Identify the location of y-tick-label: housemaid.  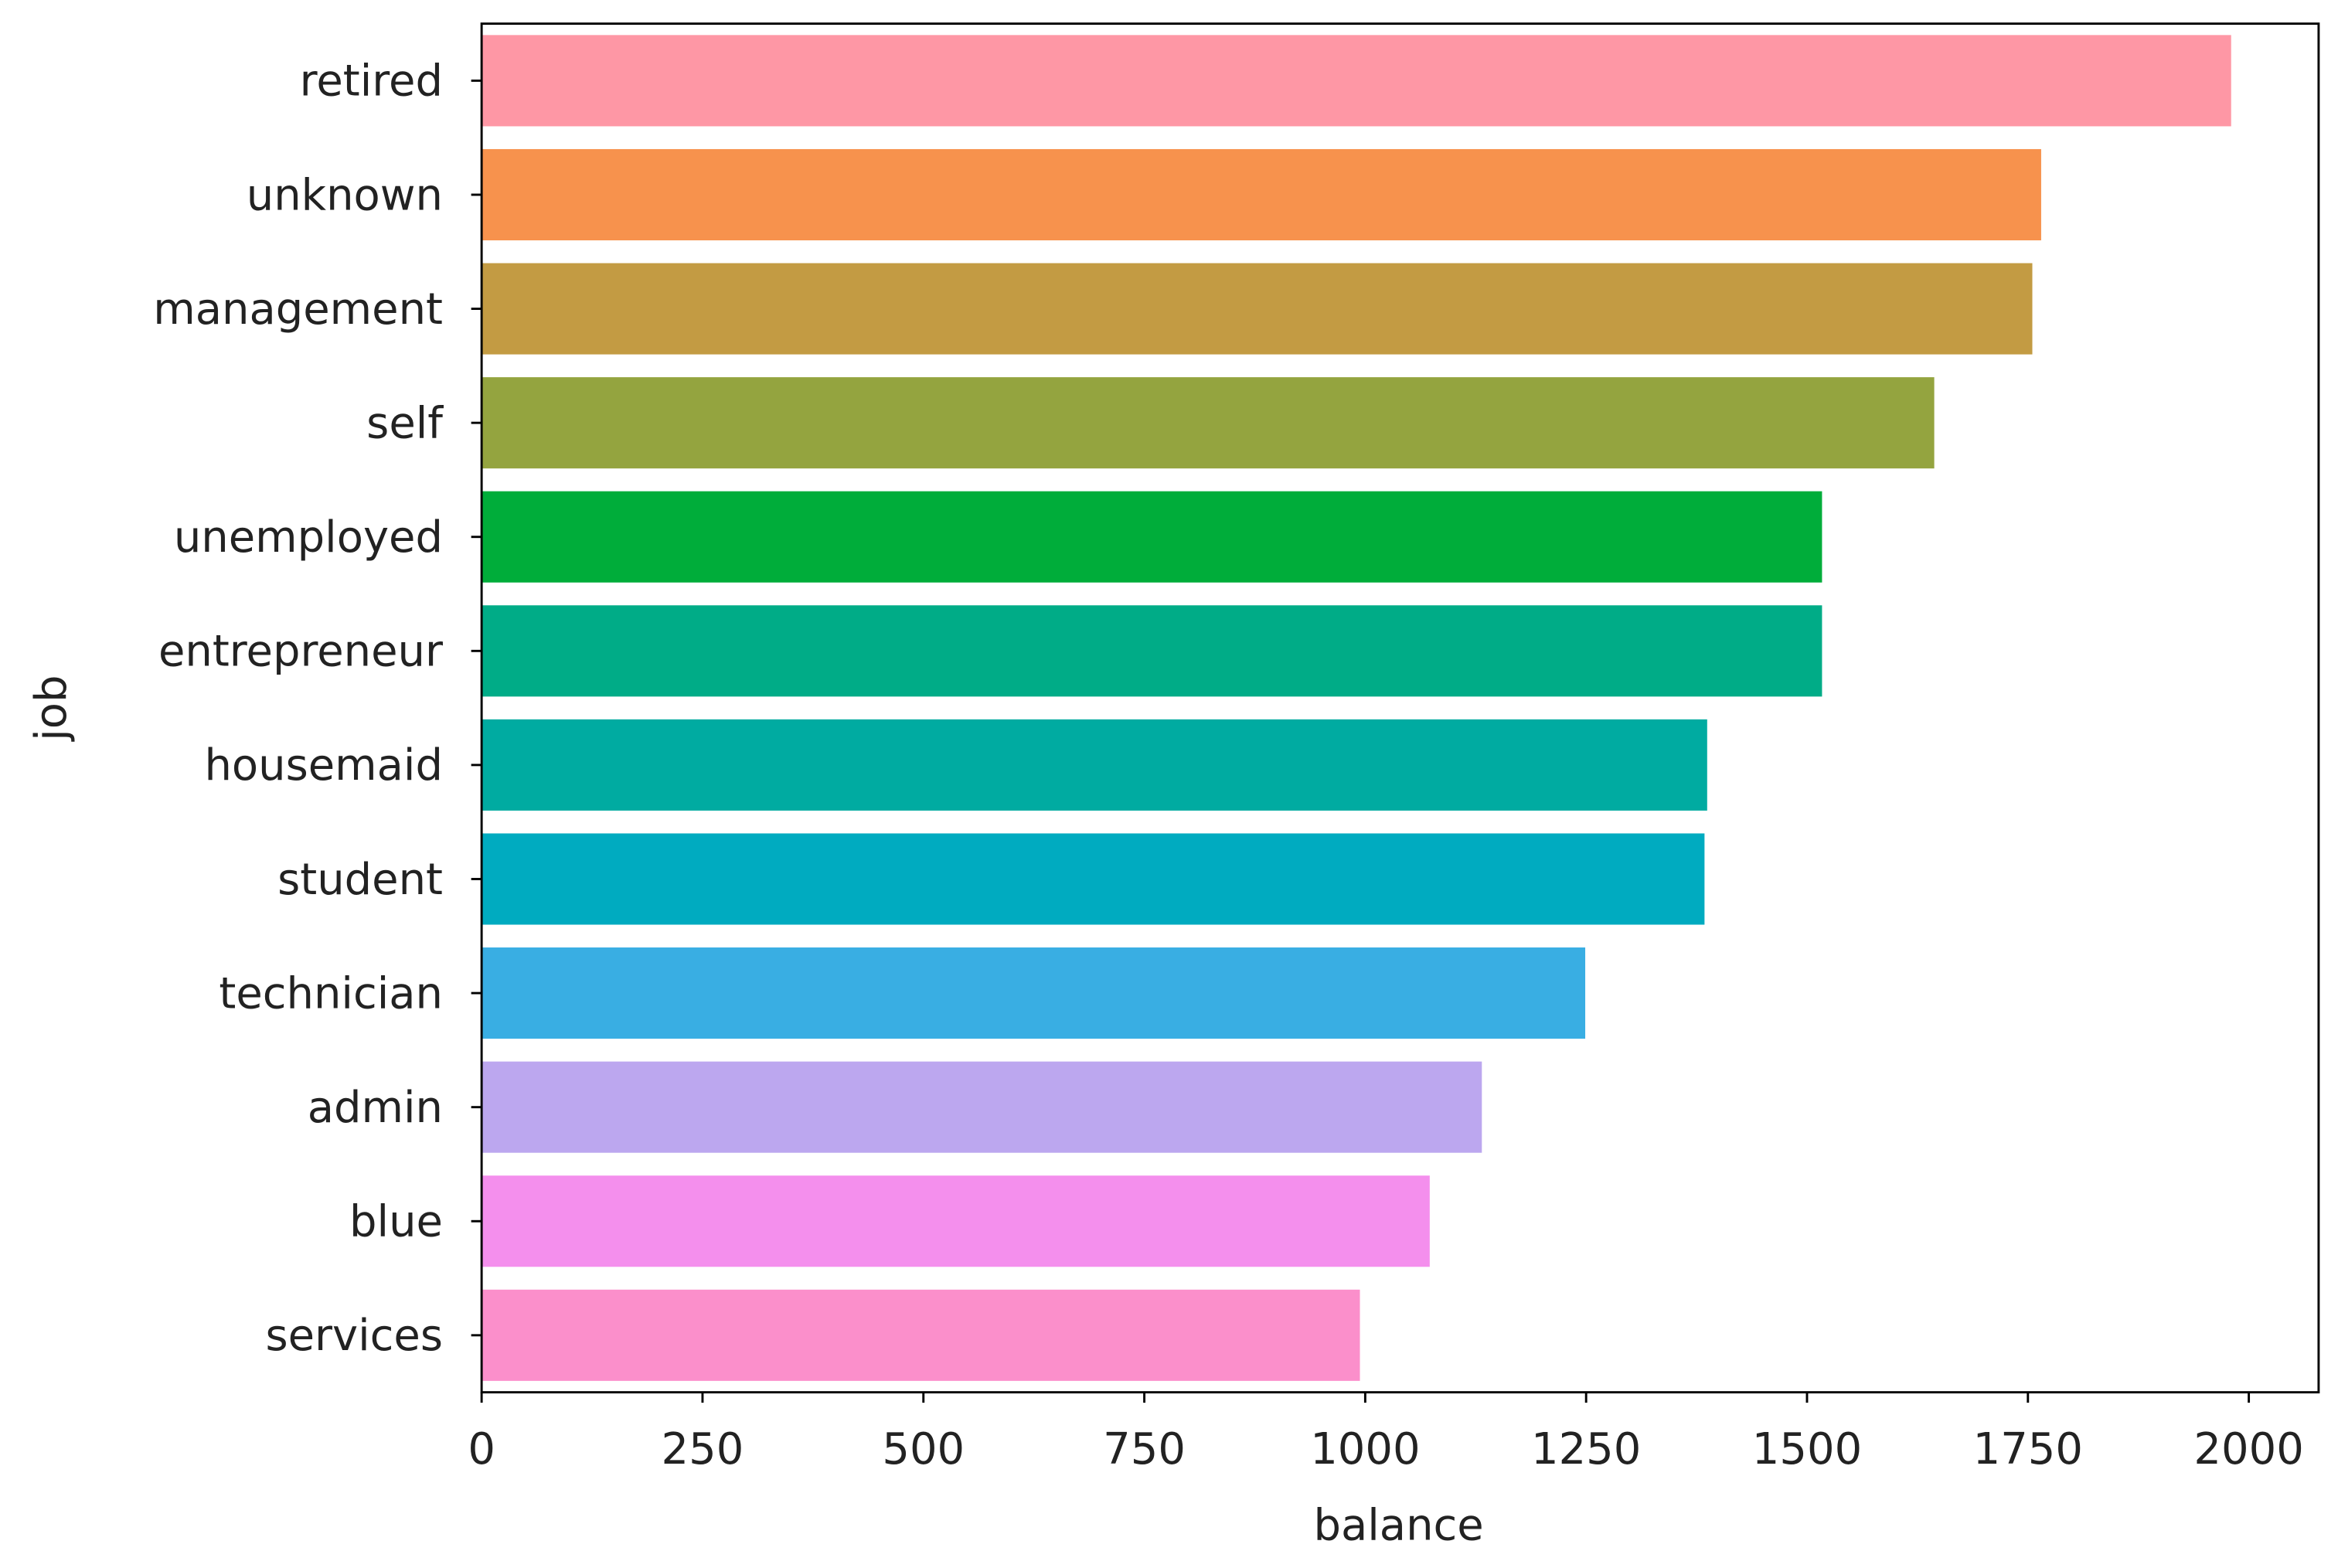
(323, 765).